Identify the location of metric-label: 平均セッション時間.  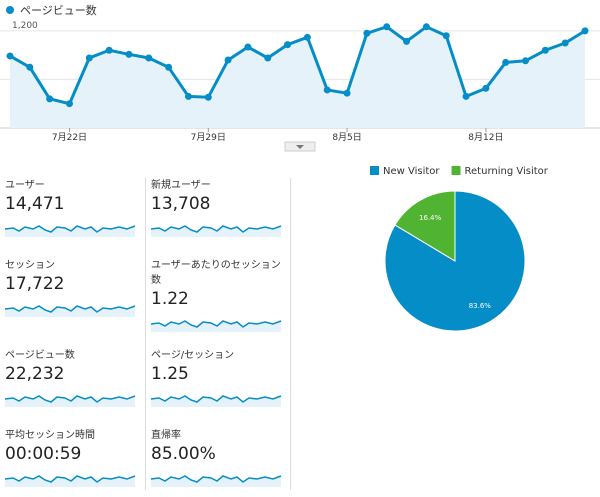
(50, 435).